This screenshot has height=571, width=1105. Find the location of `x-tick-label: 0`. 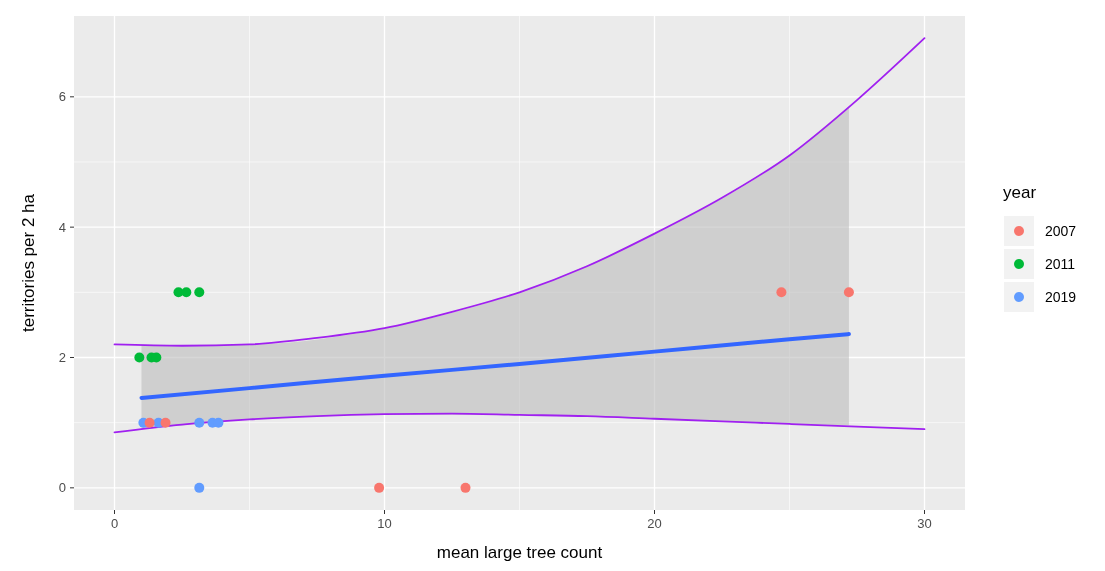

x-tick-label: 0 is located at coordinates (114, 523).